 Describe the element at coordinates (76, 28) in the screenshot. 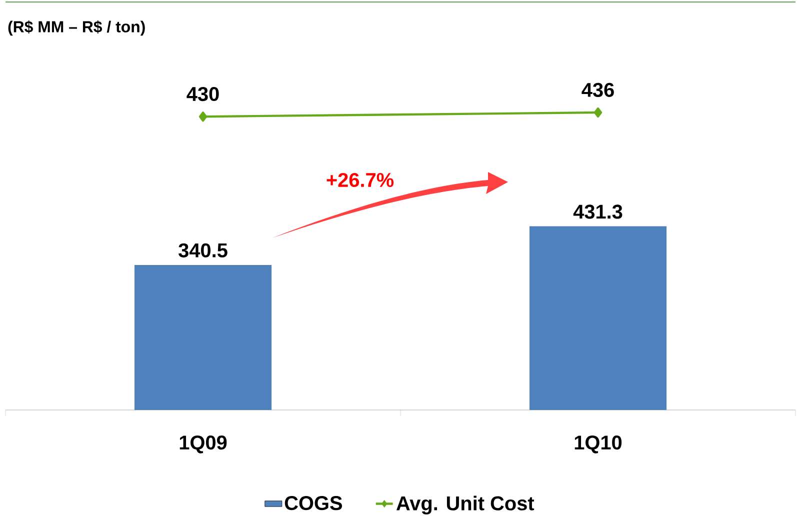

I see `text: (R$ MM – R$ / ton)` at that location.